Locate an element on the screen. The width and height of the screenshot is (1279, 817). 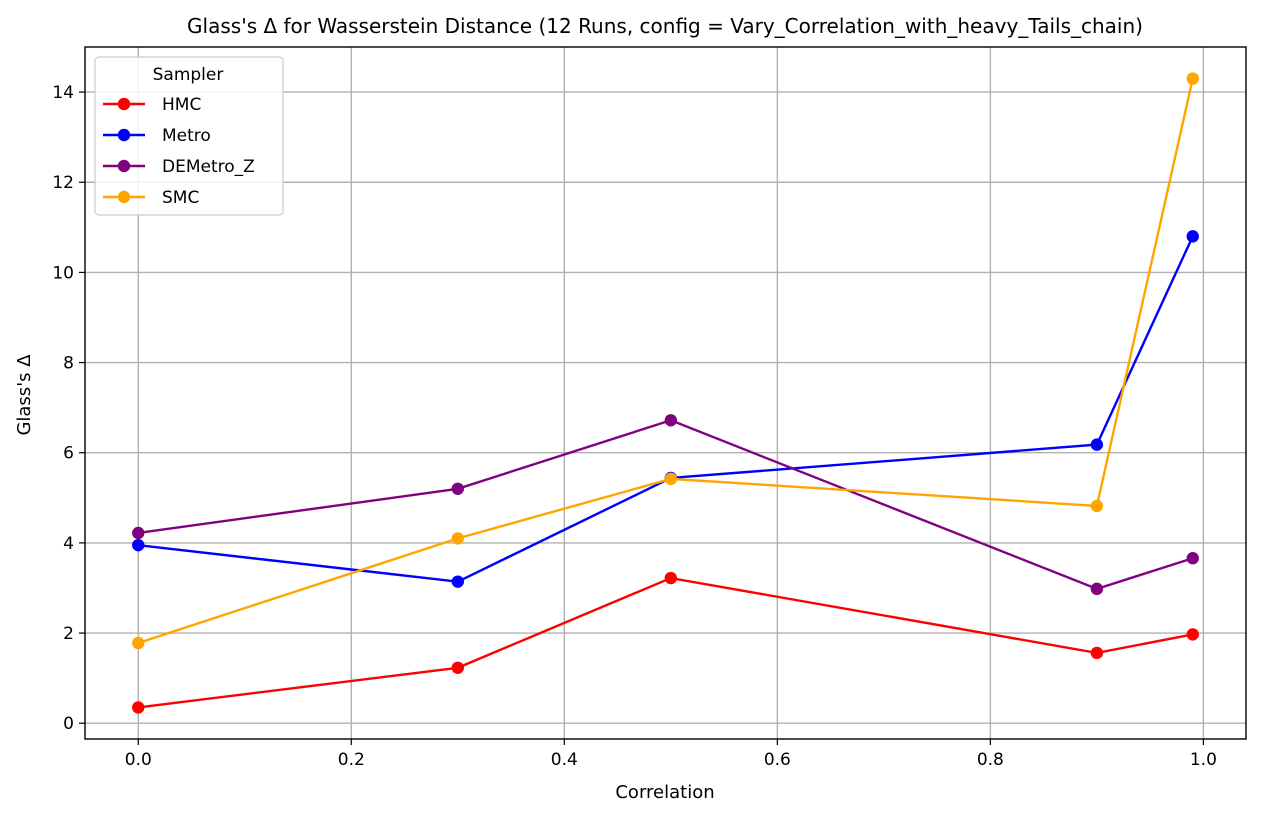
y-axis-label: Glass's Δ is located at coordinates (24, 395).